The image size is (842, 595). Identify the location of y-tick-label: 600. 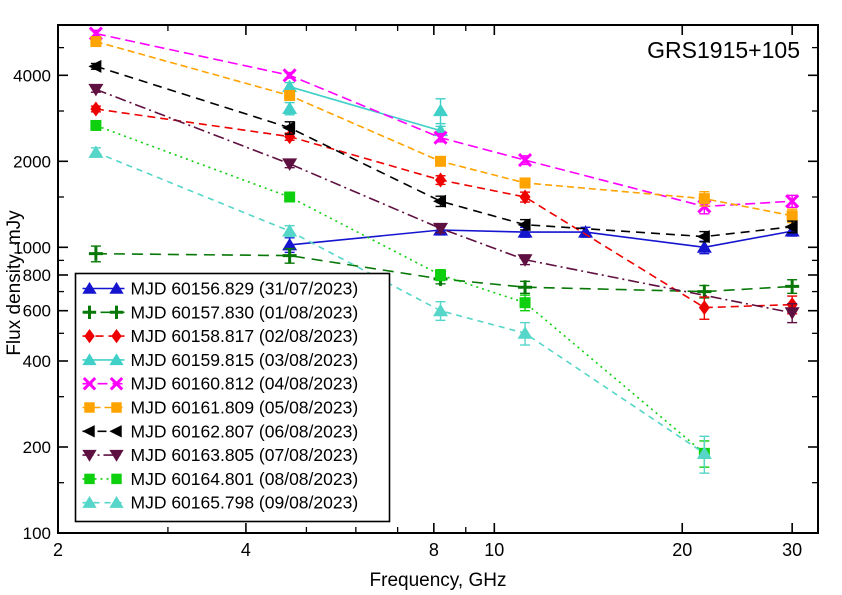
(37, 311).